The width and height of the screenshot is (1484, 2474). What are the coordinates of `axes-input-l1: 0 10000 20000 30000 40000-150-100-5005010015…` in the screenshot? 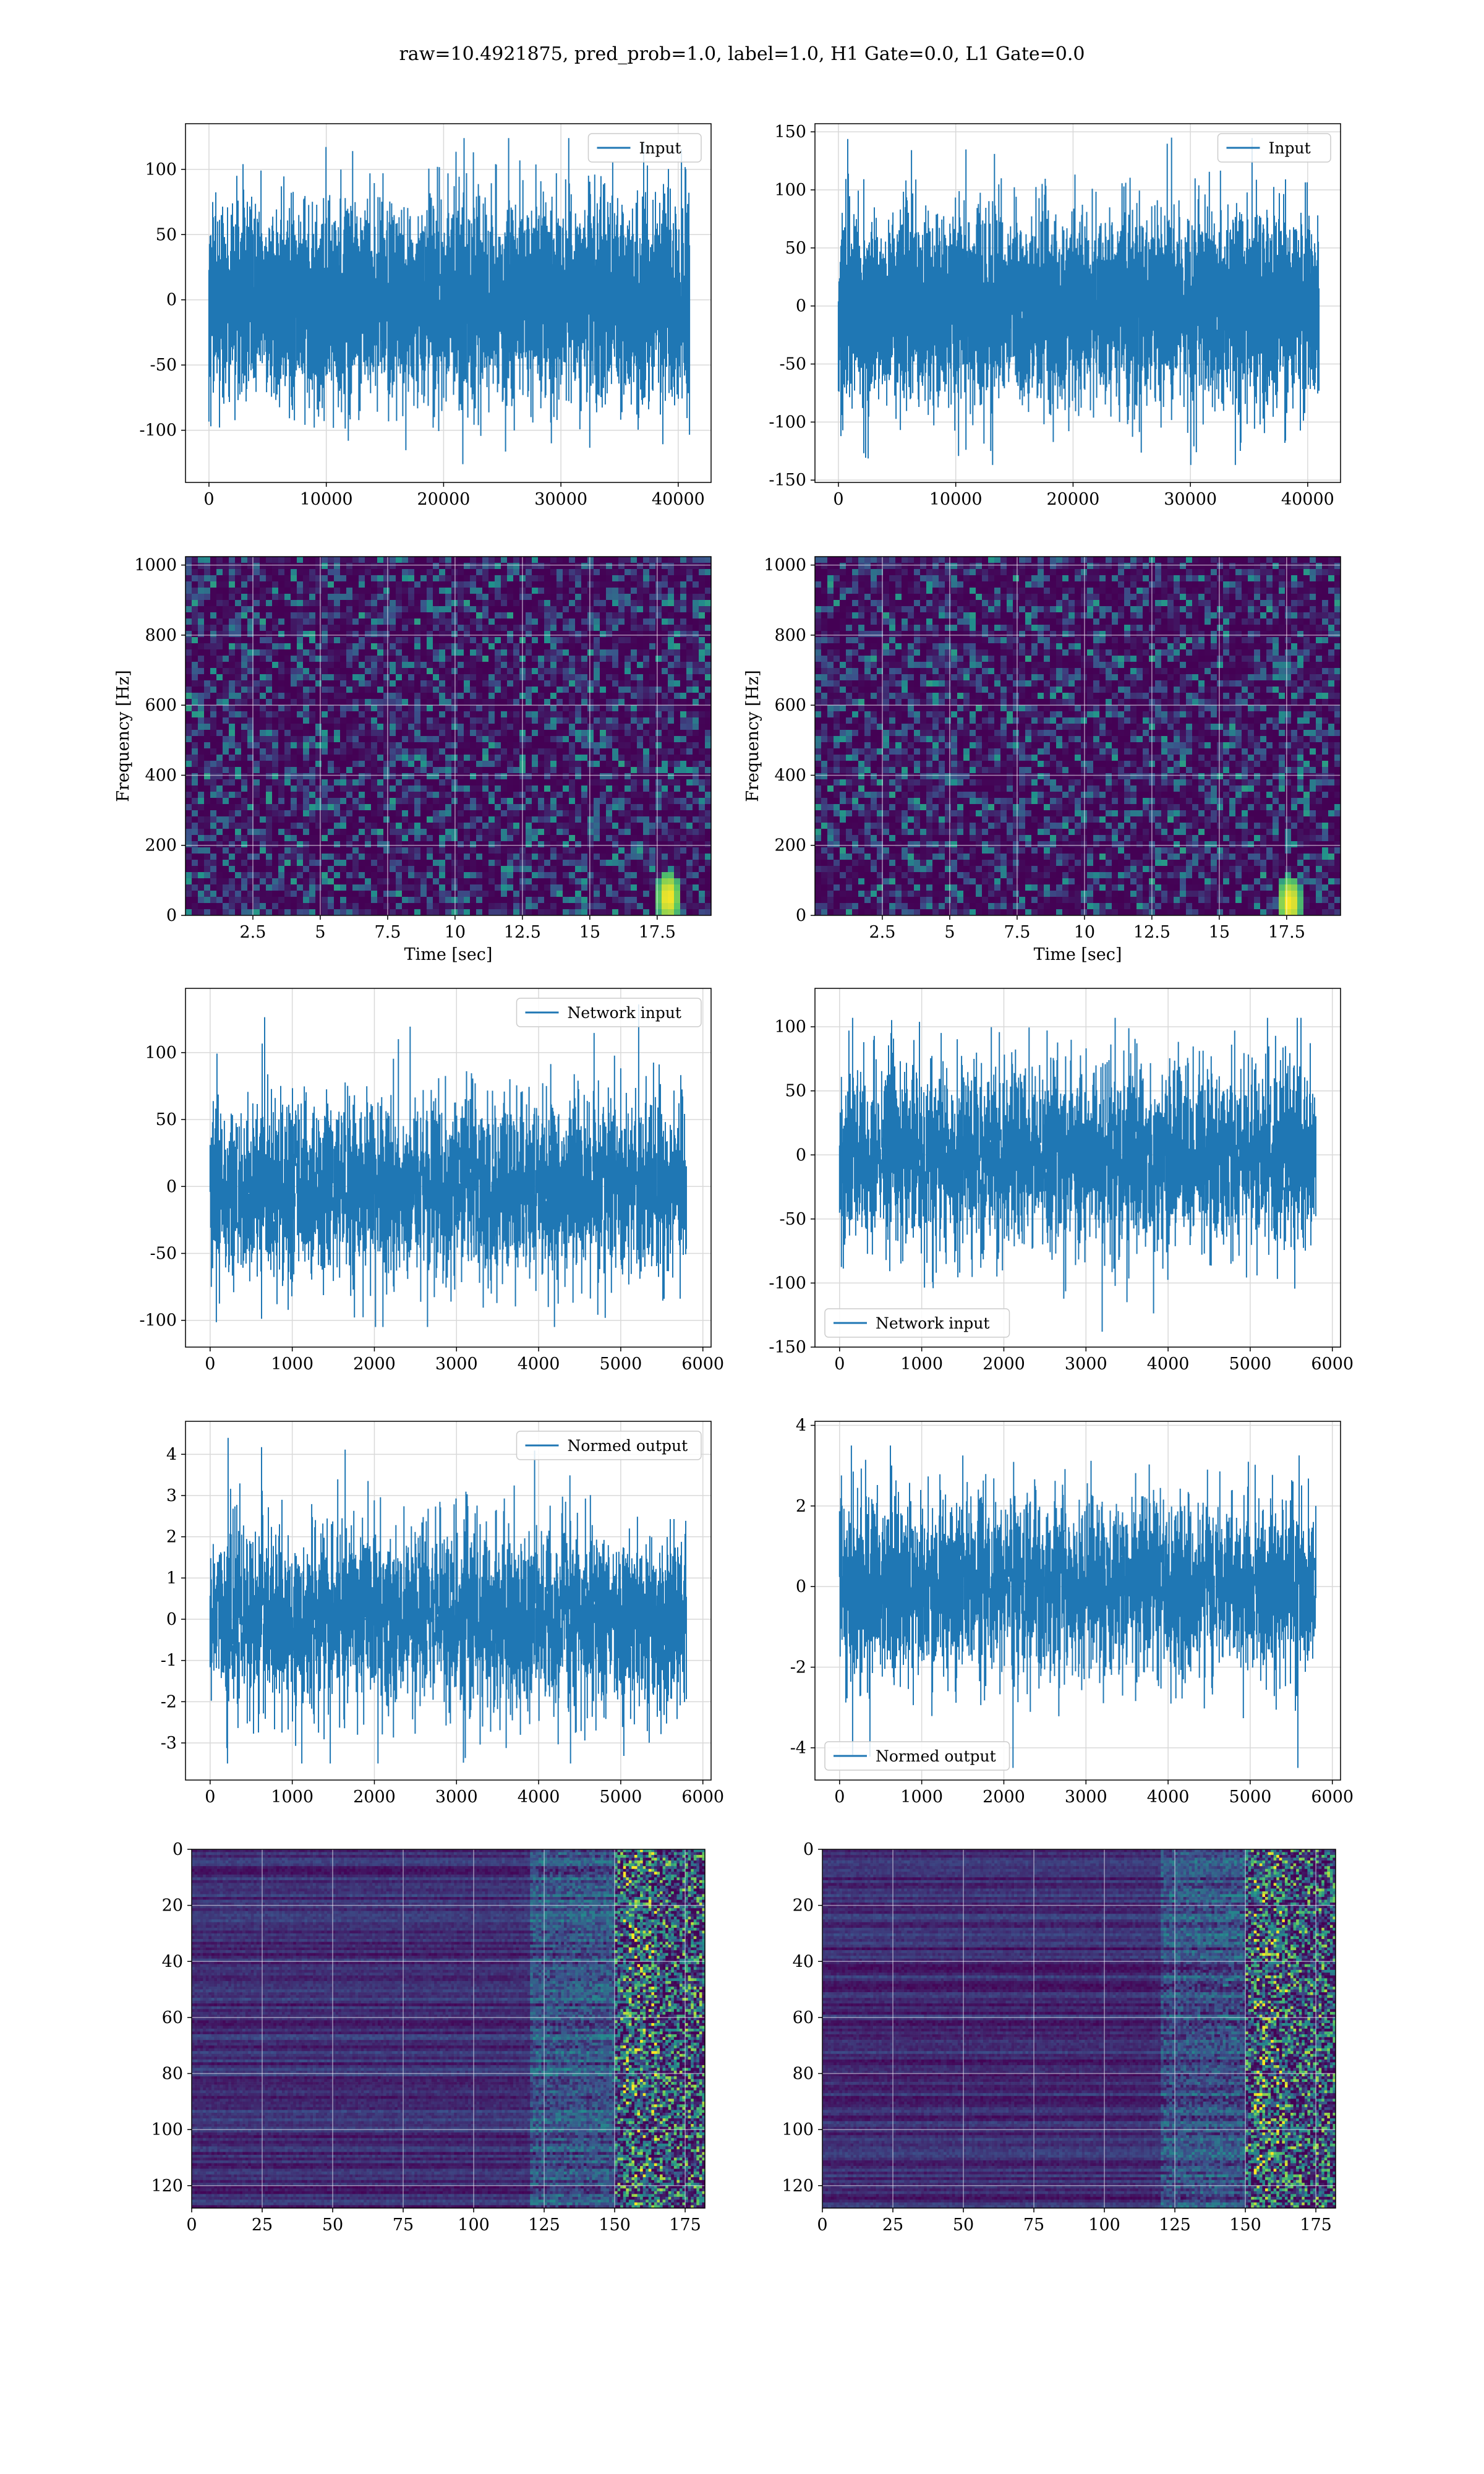 It's located at (1055, 315).